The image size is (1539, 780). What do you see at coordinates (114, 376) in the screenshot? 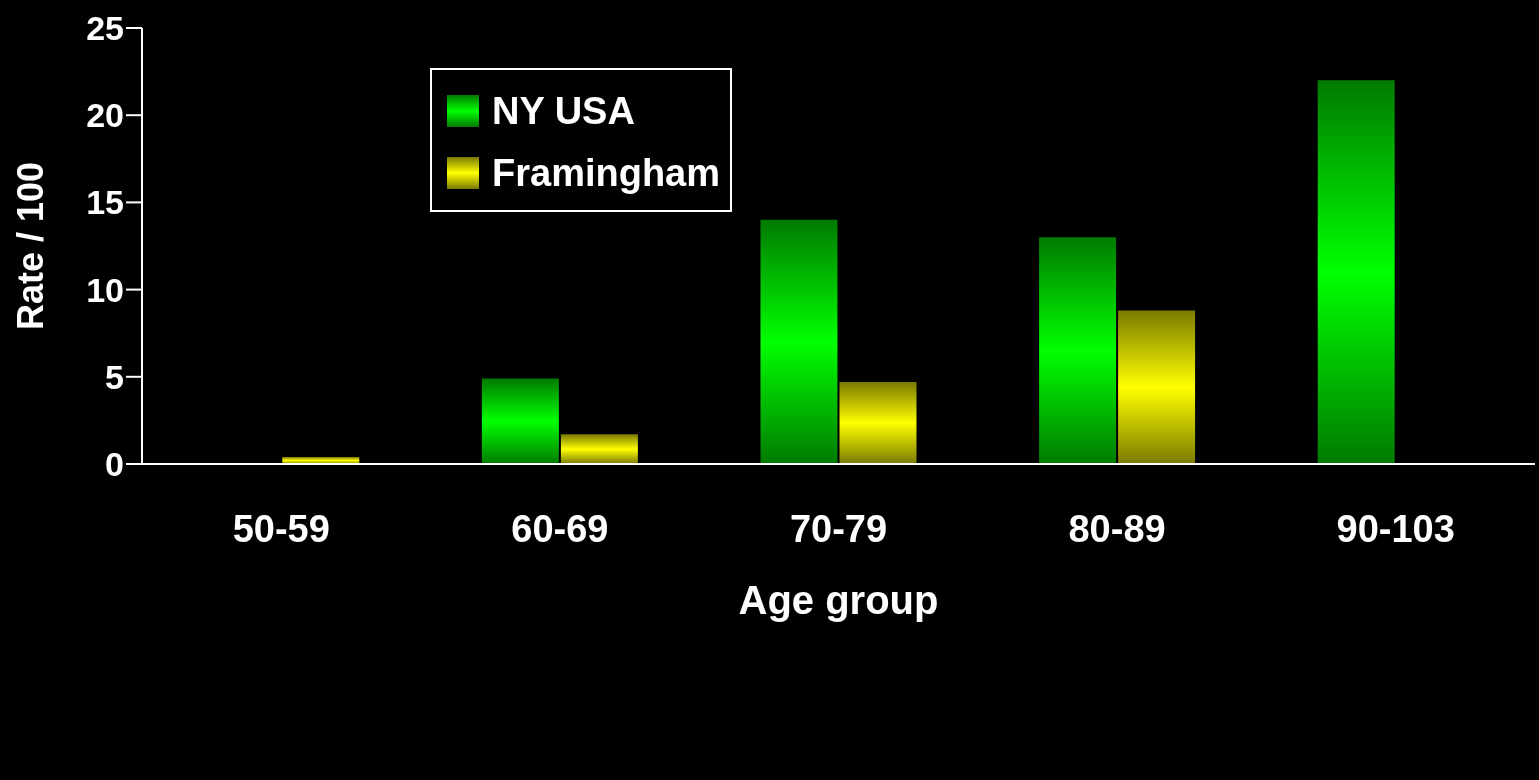
I see `y-tick-label: 5` at bounding box center [114, 376].